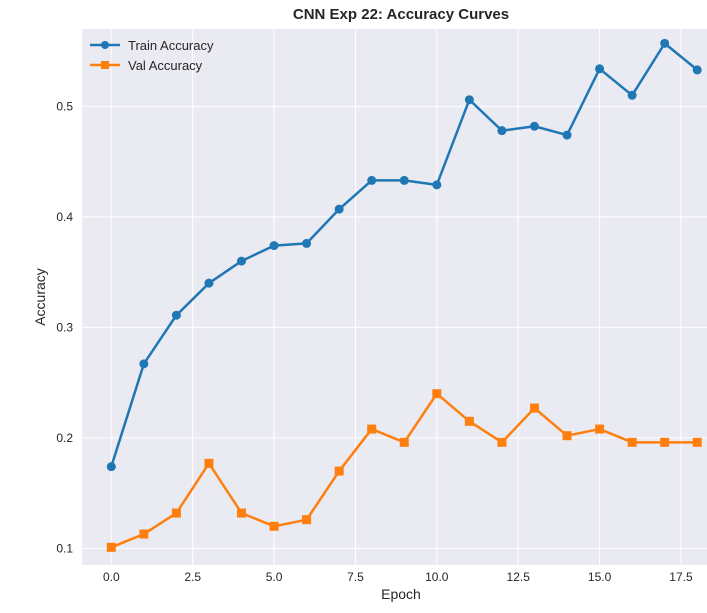  What do you see at coordinates (681, 577) in the screenshot?
I see `x-tick-label: 17.5` at bounding box center [681, 577].